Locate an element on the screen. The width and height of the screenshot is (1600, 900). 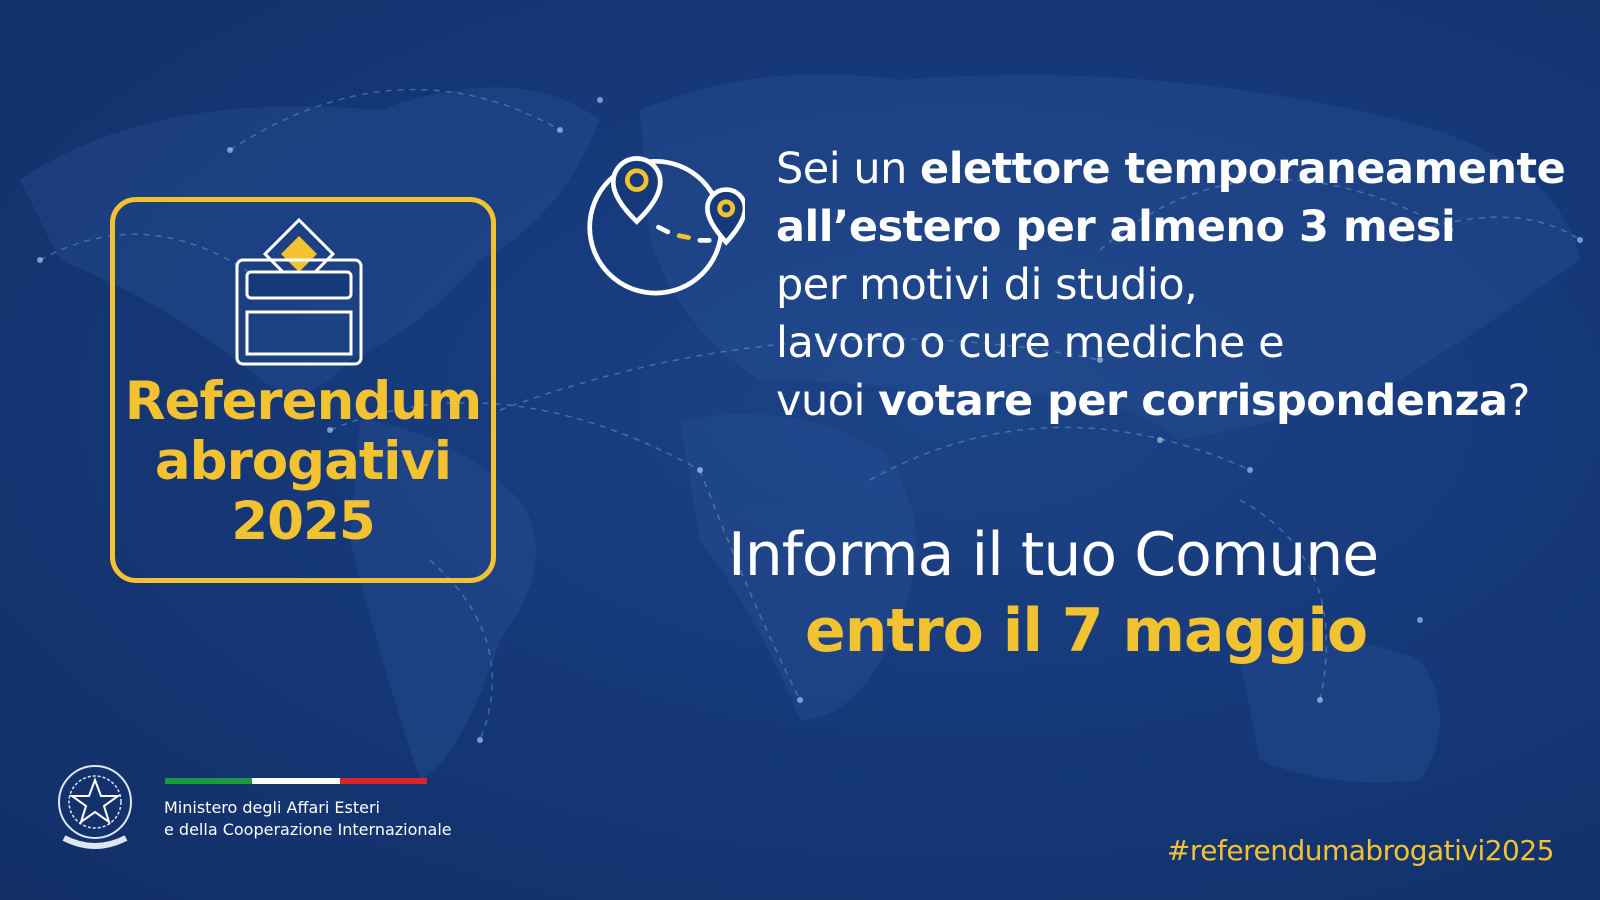
ballot-box-icon is located at coordinates (299, 291).